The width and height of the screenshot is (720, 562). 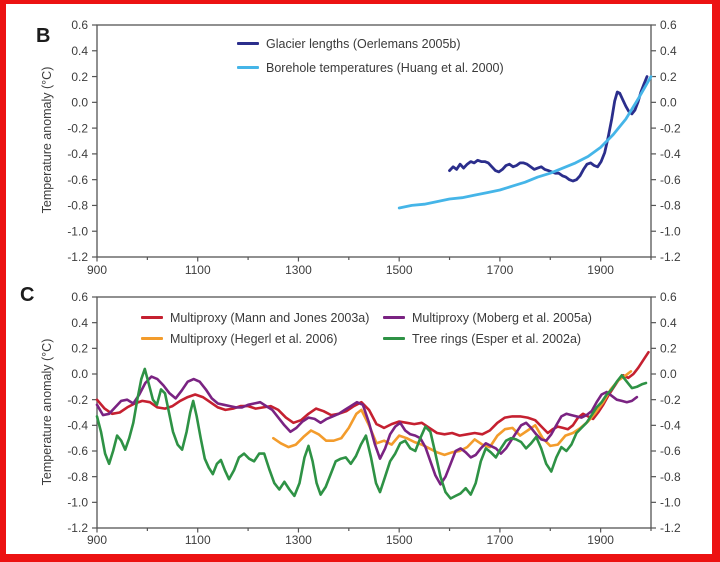 What do you see at coordinates (248, 43) in the screenshot?
I see `glacier-line-swatch` at bounding box center [248, 43].